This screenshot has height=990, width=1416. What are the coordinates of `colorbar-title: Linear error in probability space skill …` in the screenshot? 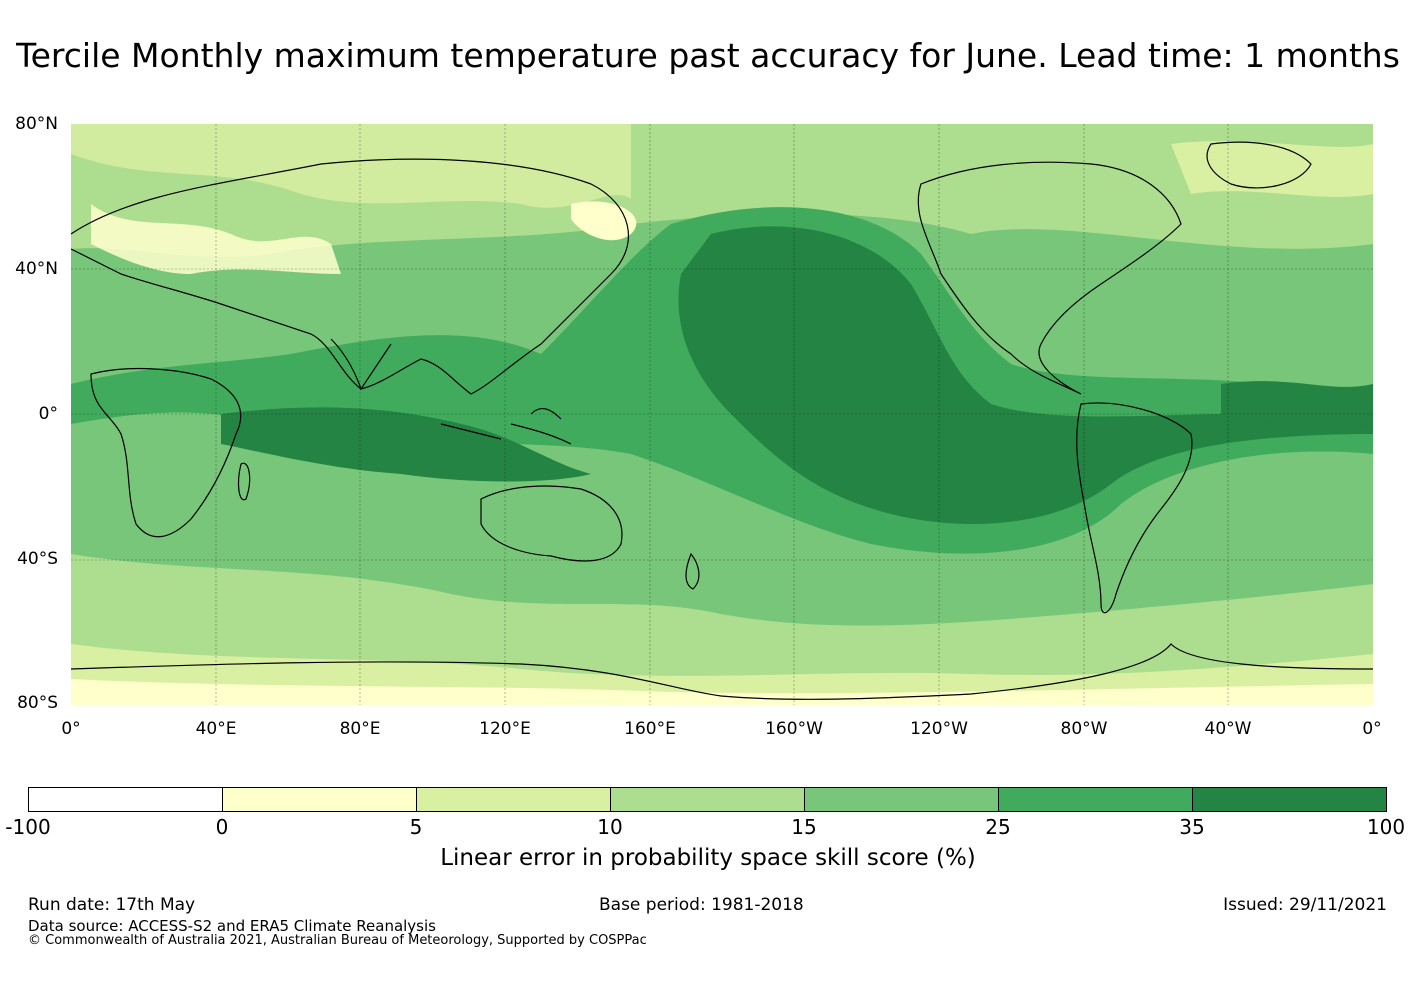 It's located at (708, 858).